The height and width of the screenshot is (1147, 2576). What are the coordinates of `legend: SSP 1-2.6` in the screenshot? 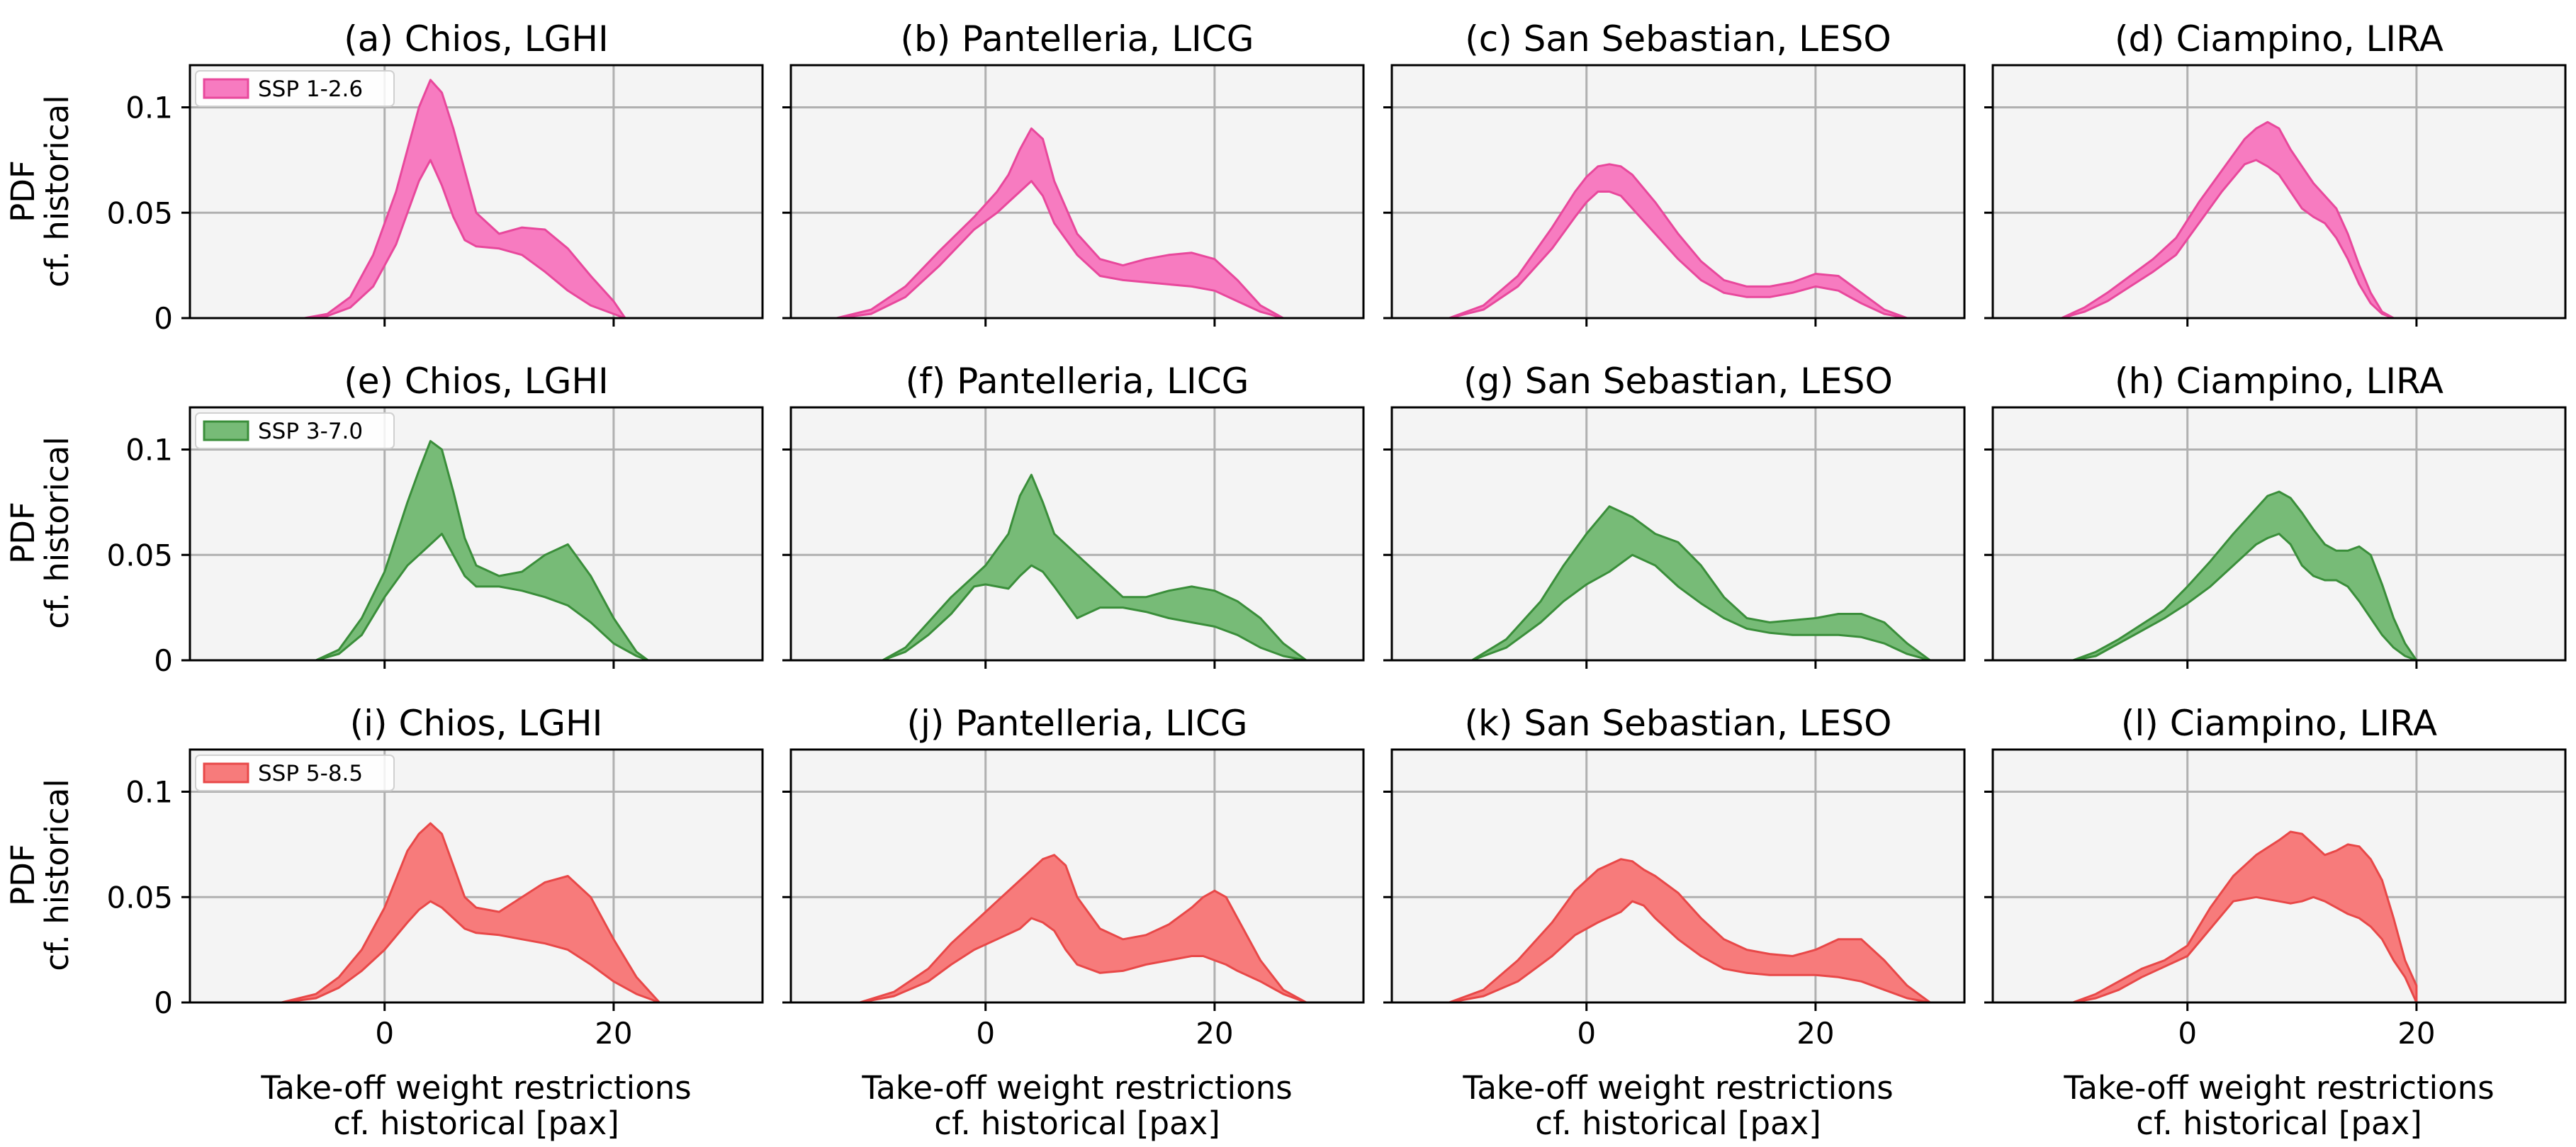 It's located at (295, 88).